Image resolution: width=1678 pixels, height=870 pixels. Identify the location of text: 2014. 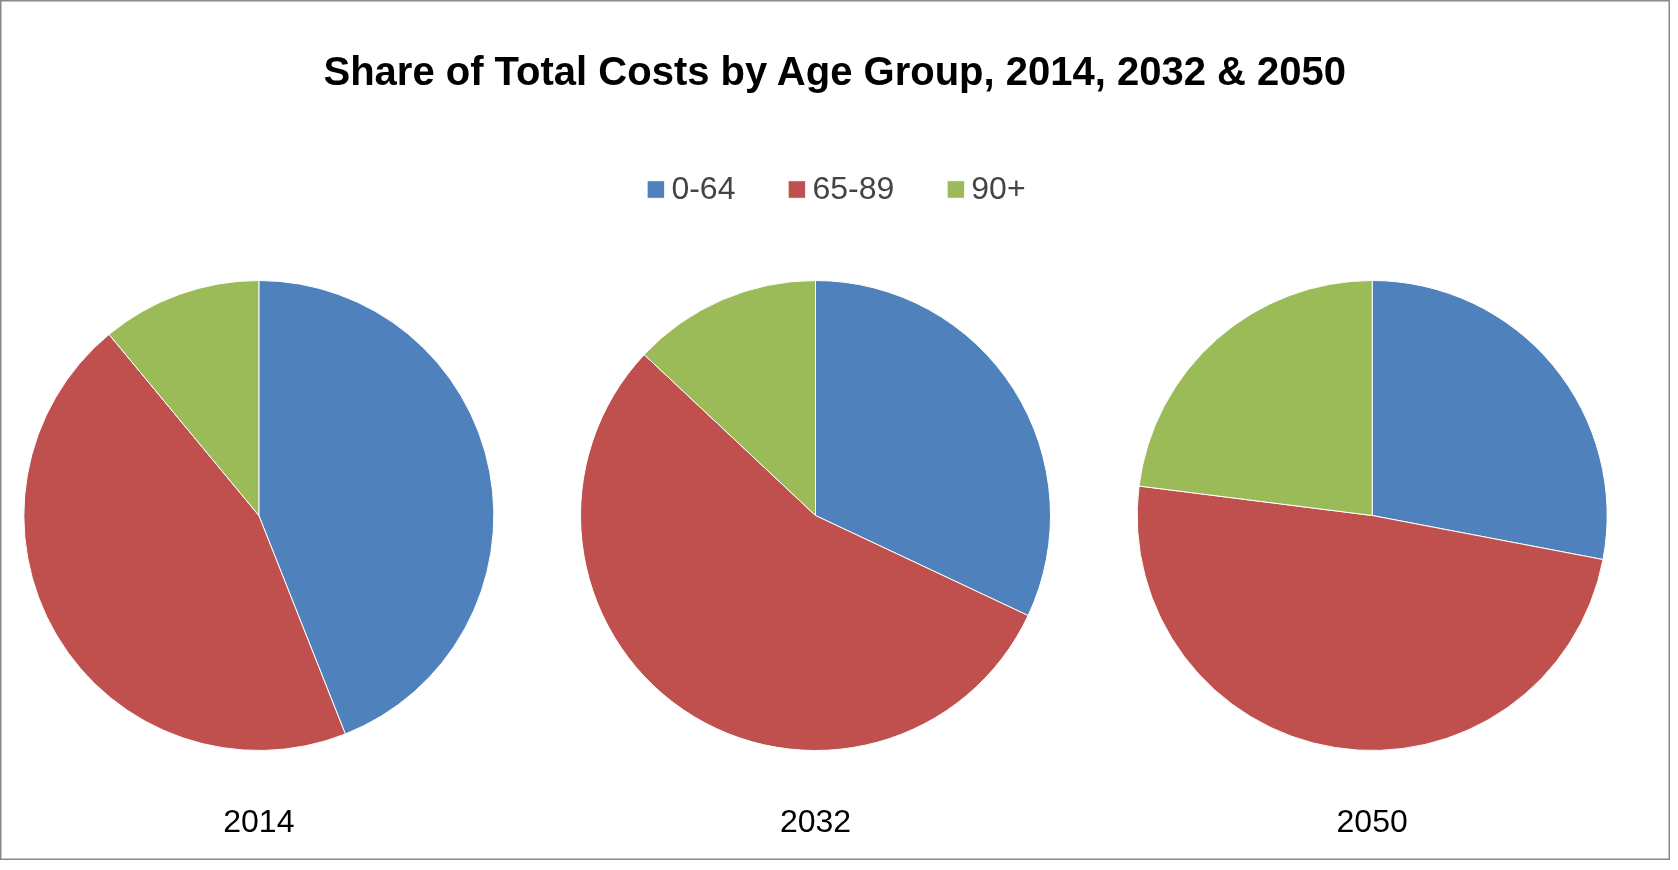
(259, 820).